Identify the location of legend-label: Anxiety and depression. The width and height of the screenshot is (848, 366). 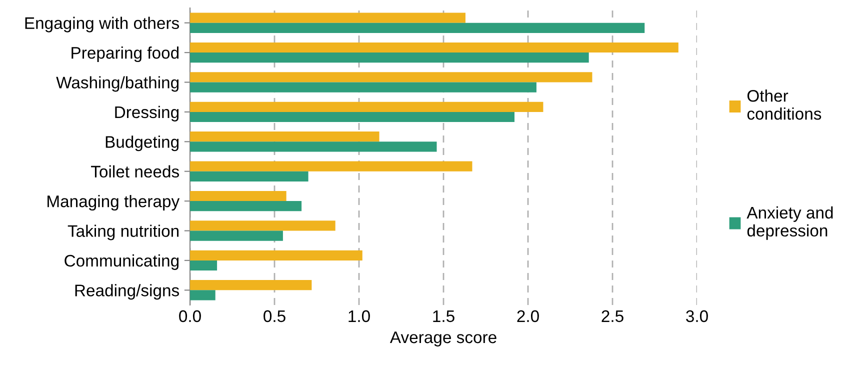
(789, 223).